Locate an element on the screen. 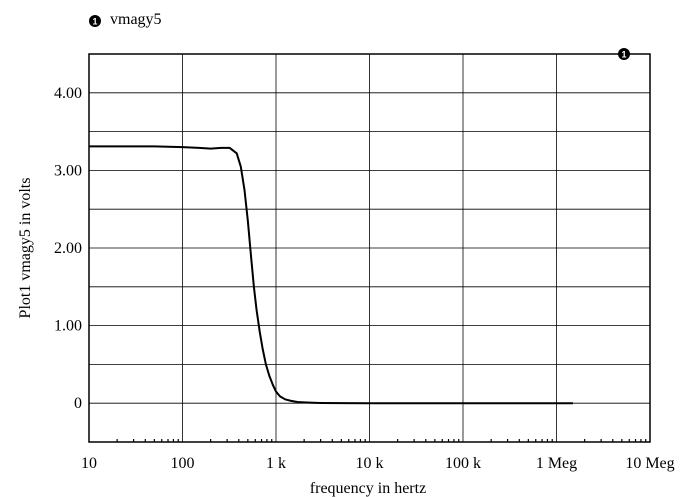 This screenshot has width=684, height=497. x-axis: 10 100 1 k 10 k 100 k 1 Meg 10 Meg is located at coordinates (378, 455).